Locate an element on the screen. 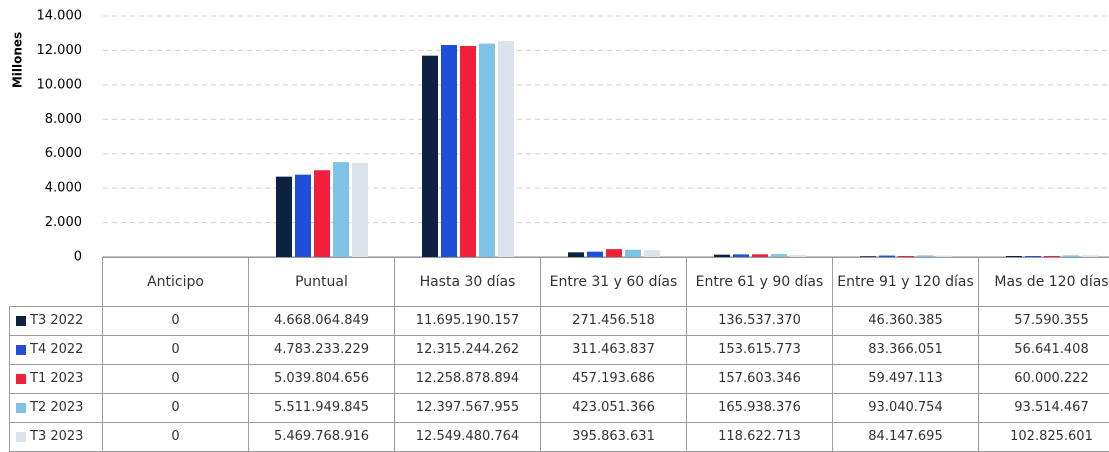 The image size is (1109, 452). legend-entry: T1 2023 is located at coordinates (56, 379).